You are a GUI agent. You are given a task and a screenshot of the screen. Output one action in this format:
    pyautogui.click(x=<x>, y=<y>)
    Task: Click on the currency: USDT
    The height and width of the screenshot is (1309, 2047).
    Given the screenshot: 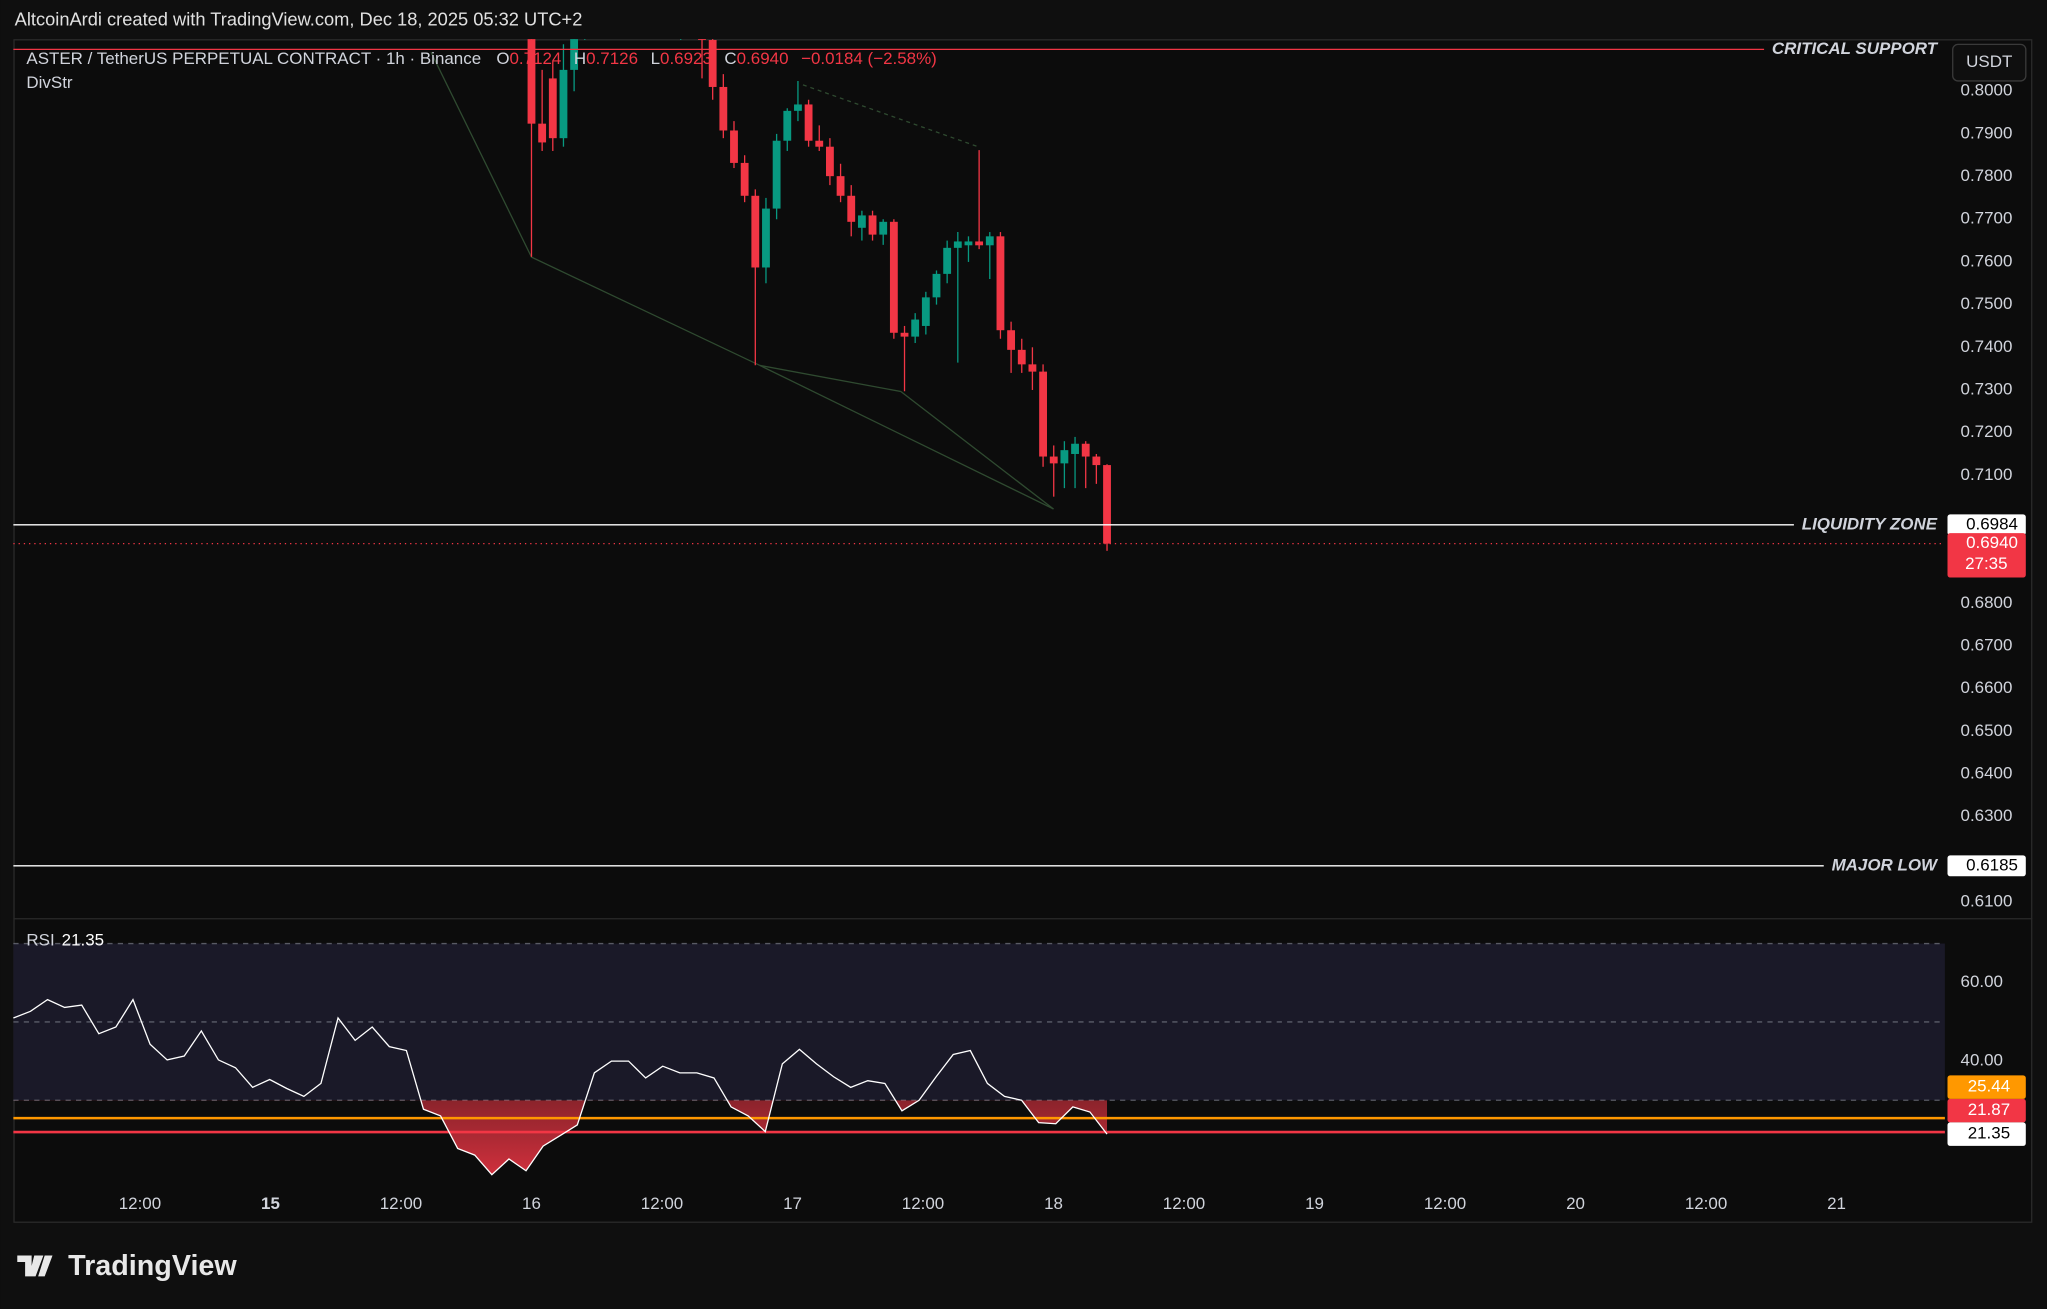 What is the action you would take?
    pyautogui.click(x=1989, y=61)
    